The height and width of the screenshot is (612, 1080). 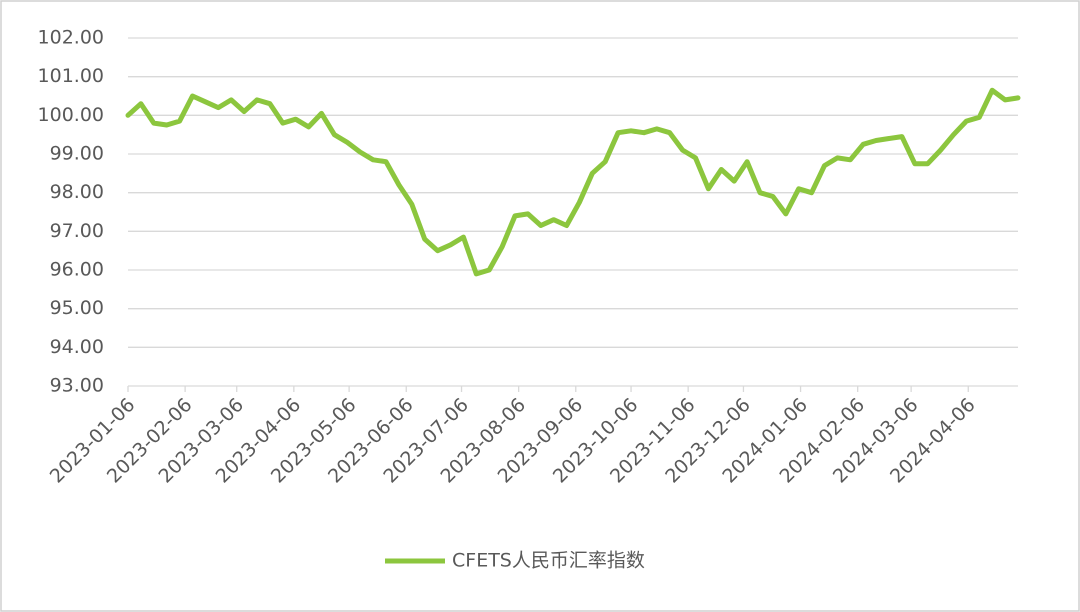 What do you see at coordinates (71, 76) in the screenshot?
I see `y-tick-label: 101.00` at bounding box center [71, 76].